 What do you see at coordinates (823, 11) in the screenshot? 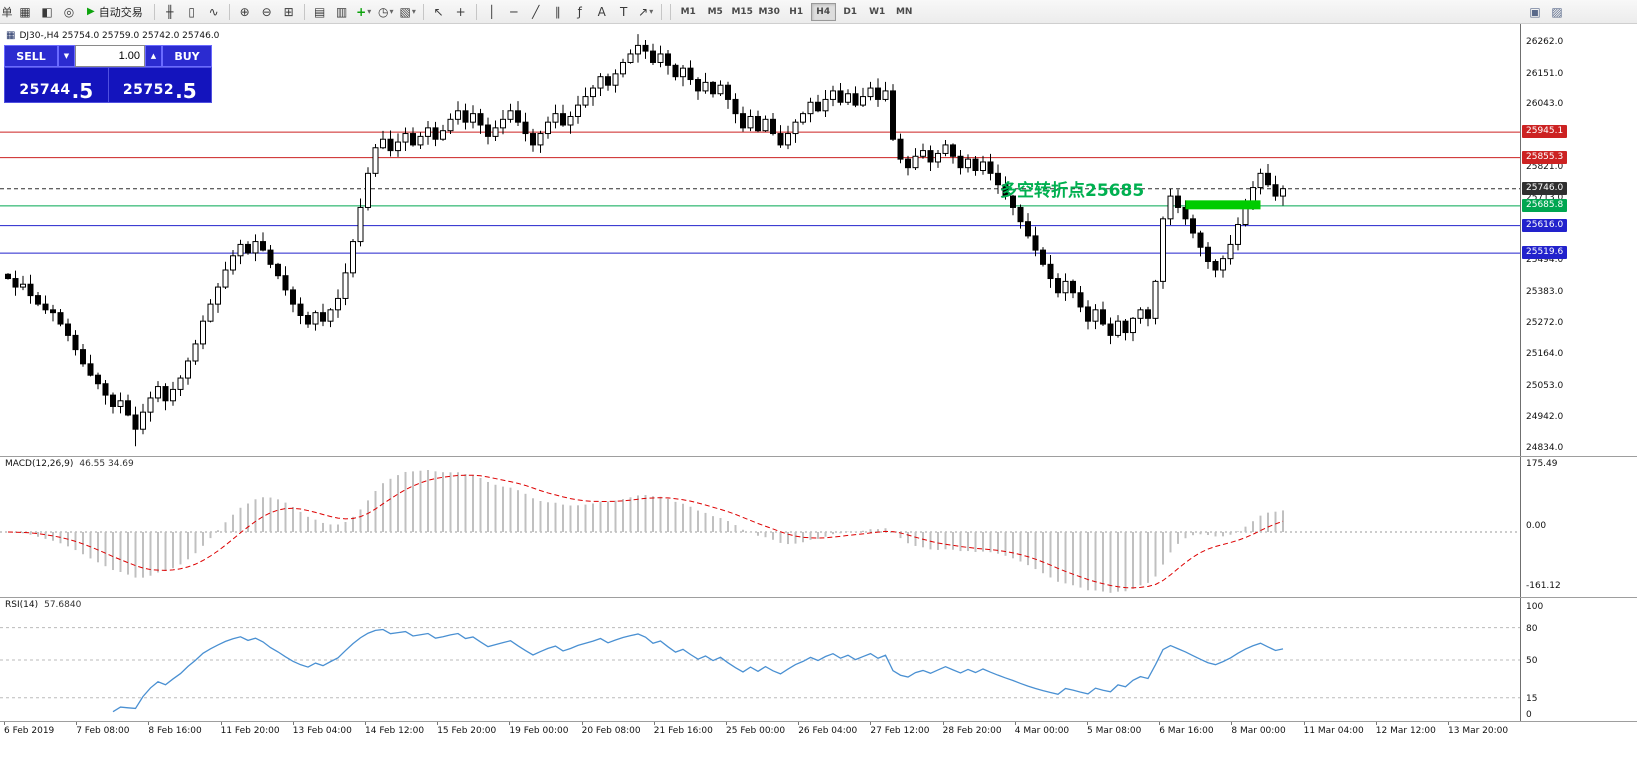
I see `timeframe-button-h4: H4` at bounding box center [823, 11].